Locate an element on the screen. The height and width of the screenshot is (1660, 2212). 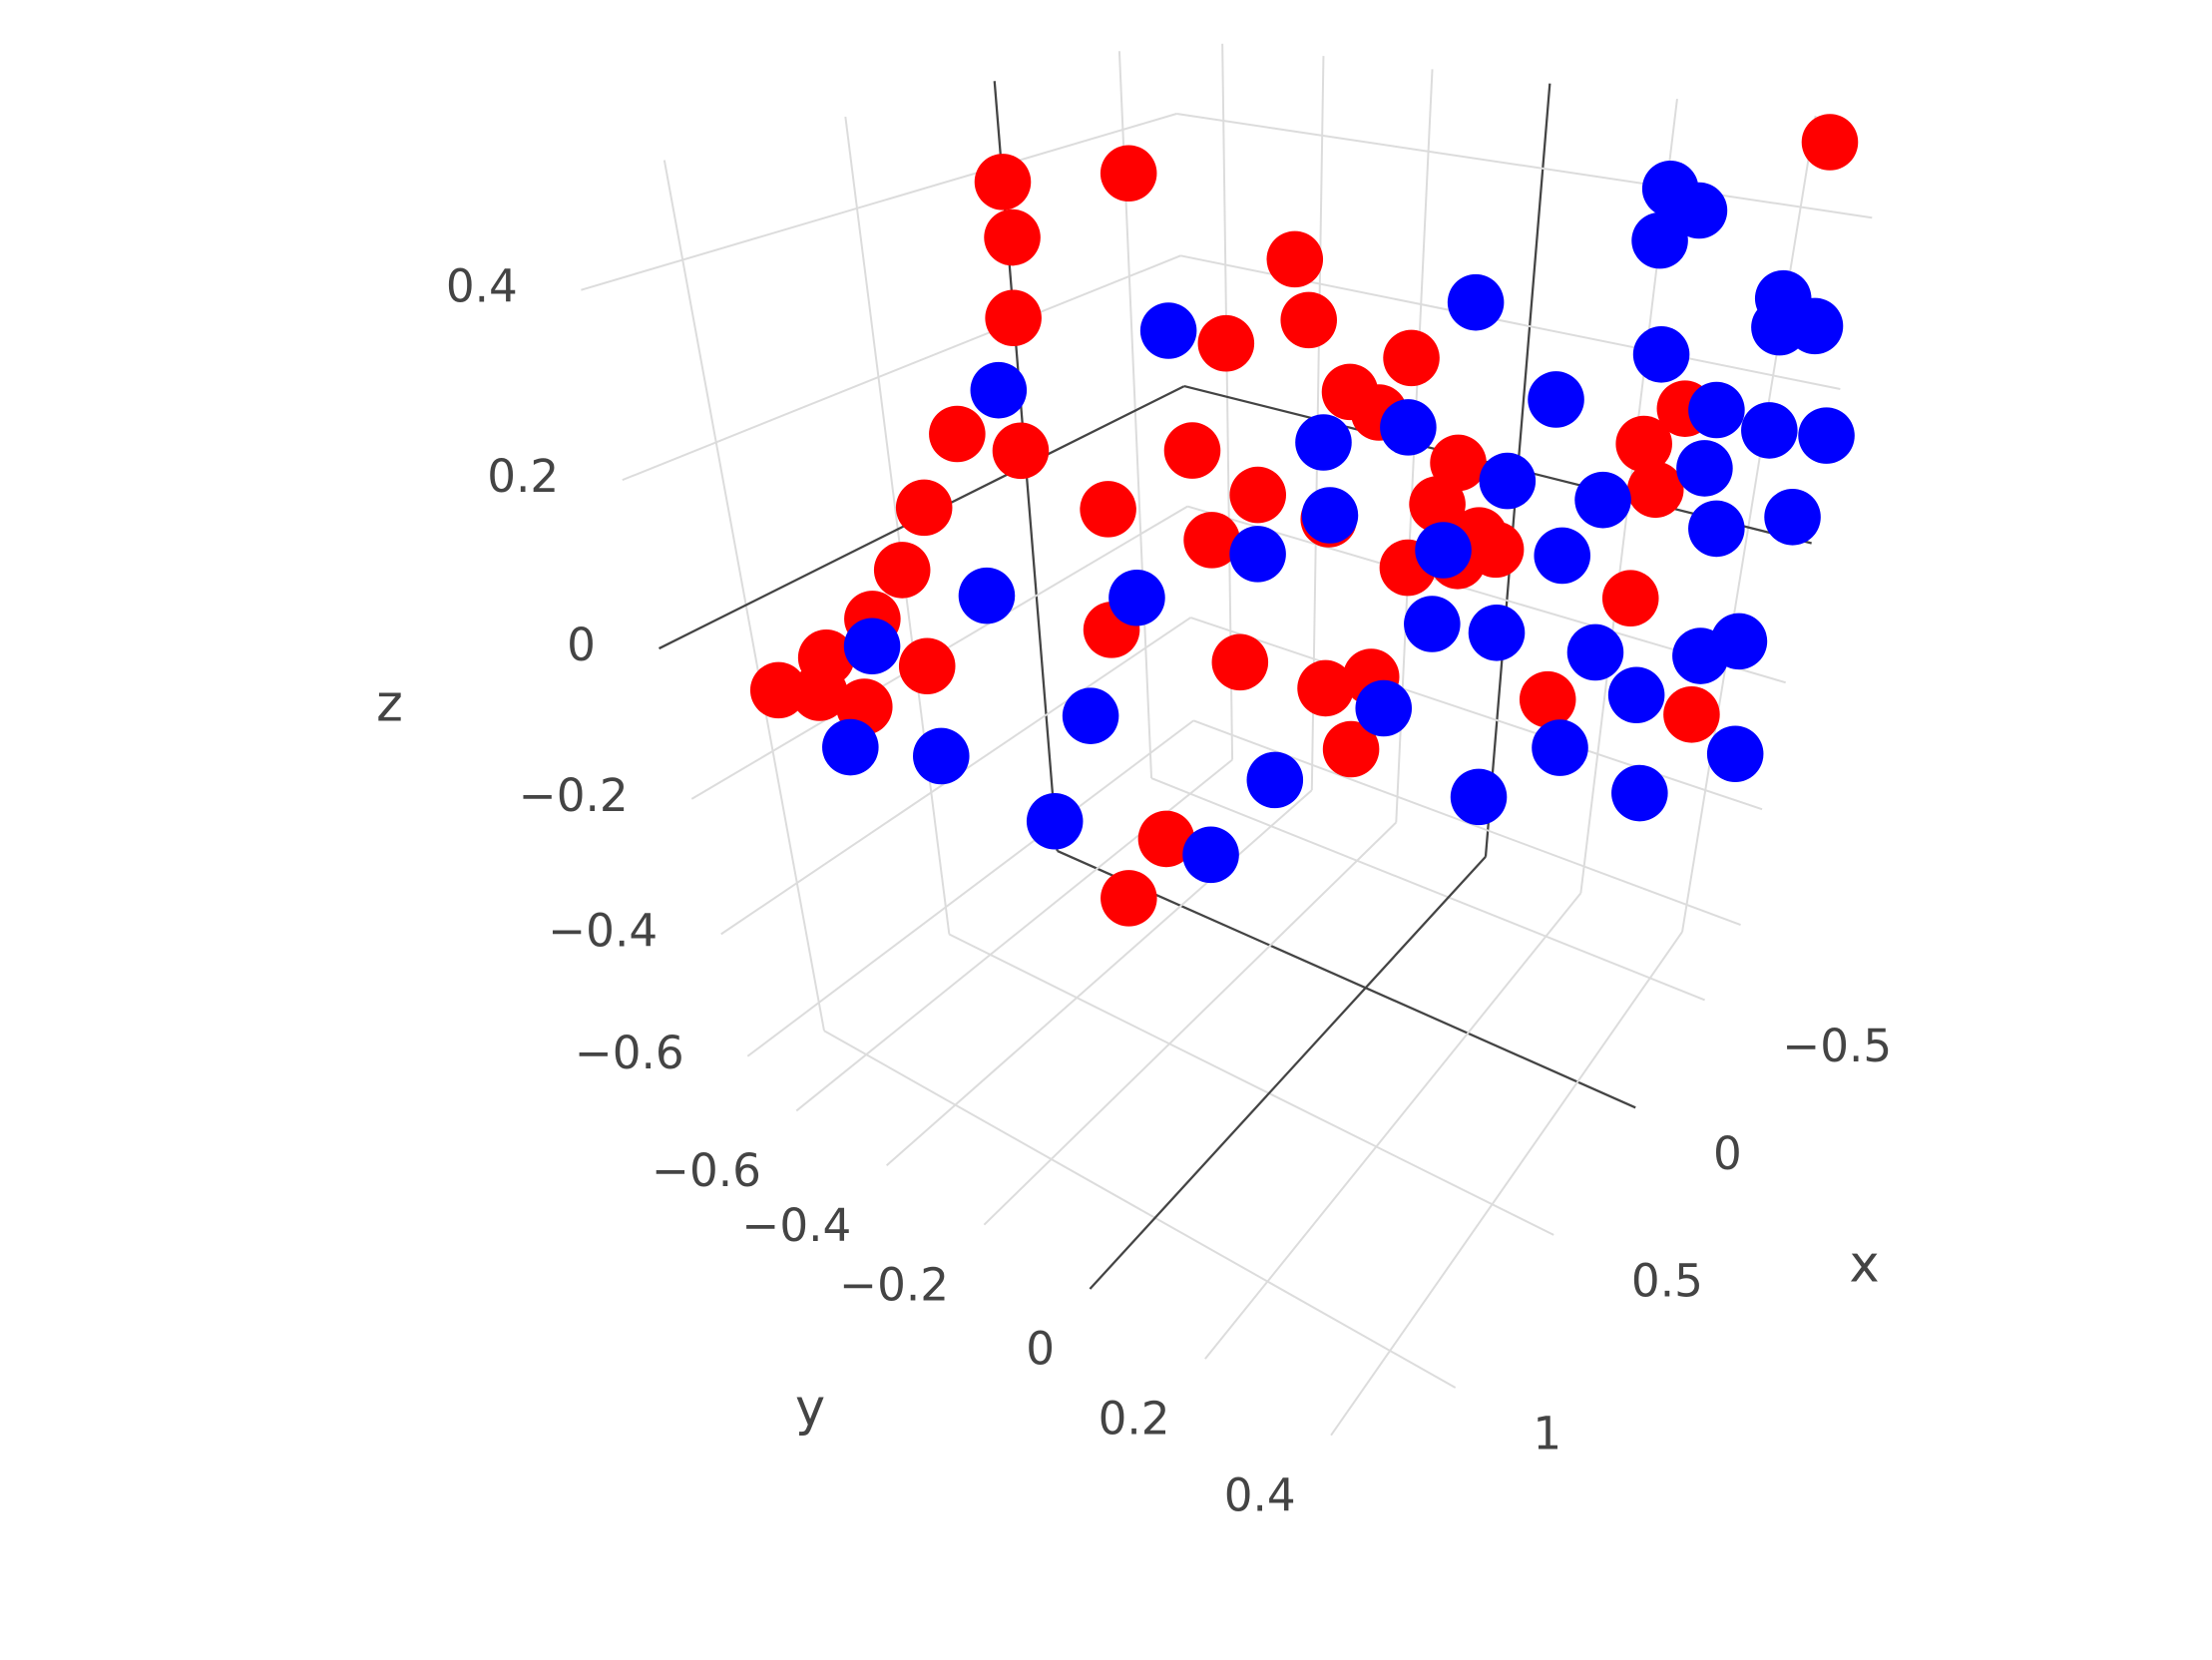
y-tick-label: −0.6 is located at coordinates (706, 1170).